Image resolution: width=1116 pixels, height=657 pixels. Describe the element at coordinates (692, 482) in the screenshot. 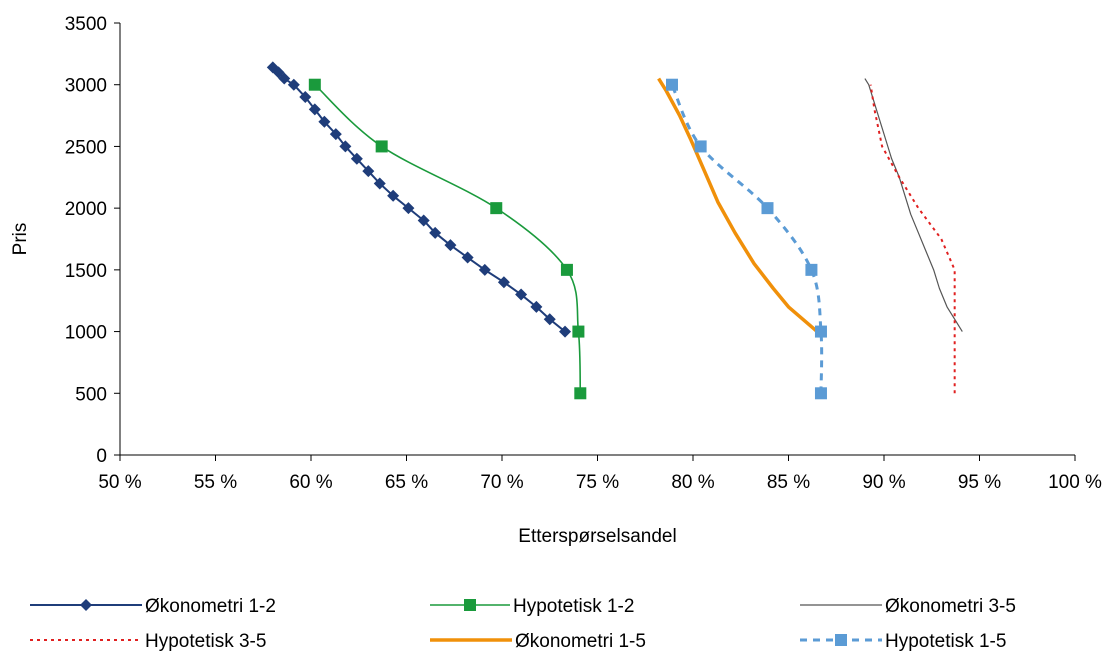

I see `x-tick-label: 80 %` at that location.